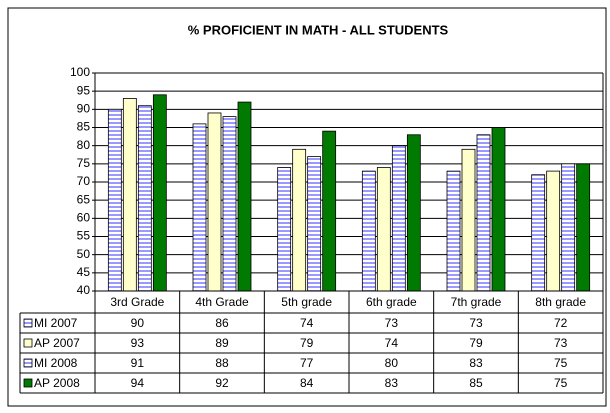 The height and width of the screenshot is (413, 610). Describe the element at coordinates (84, 127) in the screenshot. I see `y-tick-label: 85` at that location.